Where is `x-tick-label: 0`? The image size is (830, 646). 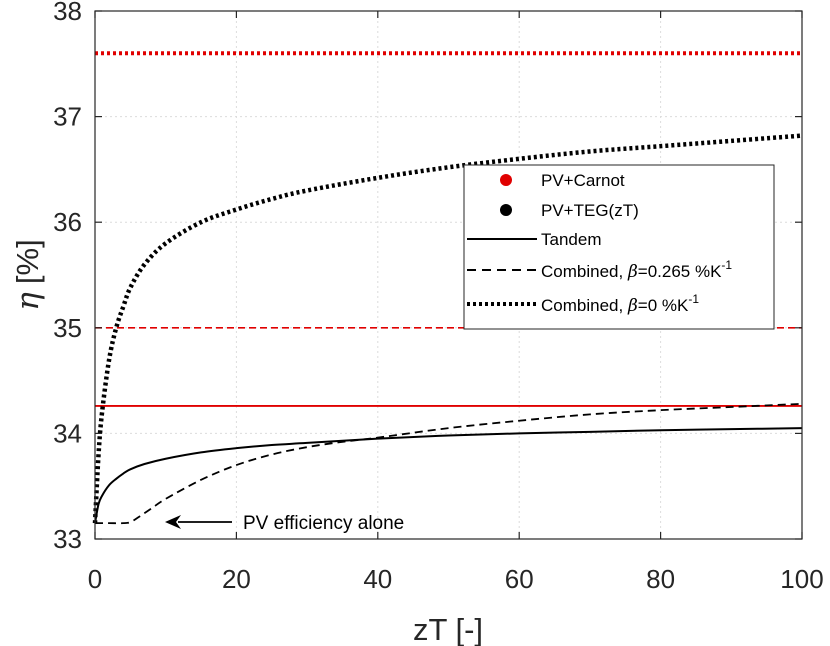
x-tick-label: 0 is located at coordinates (95, 579).